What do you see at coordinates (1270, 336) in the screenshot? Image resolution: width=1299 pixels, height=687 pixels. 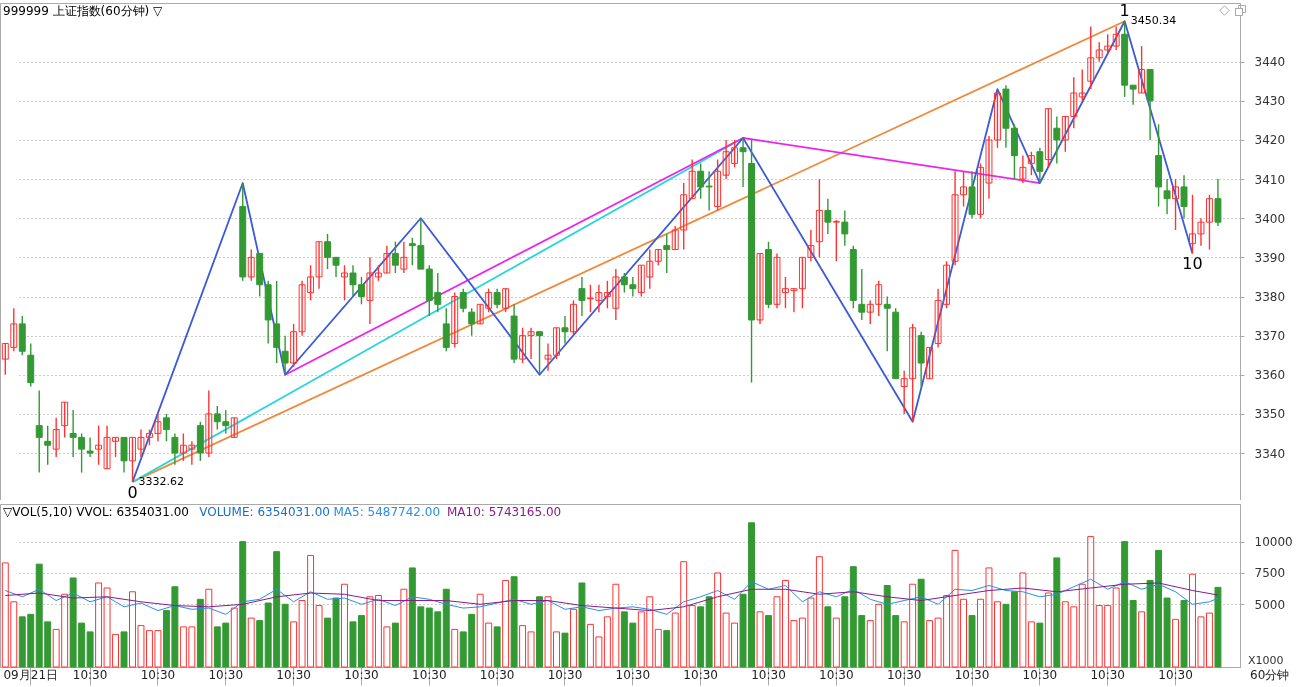 I see `y-tick-label: 3370` at bounding box center [1270, 336].